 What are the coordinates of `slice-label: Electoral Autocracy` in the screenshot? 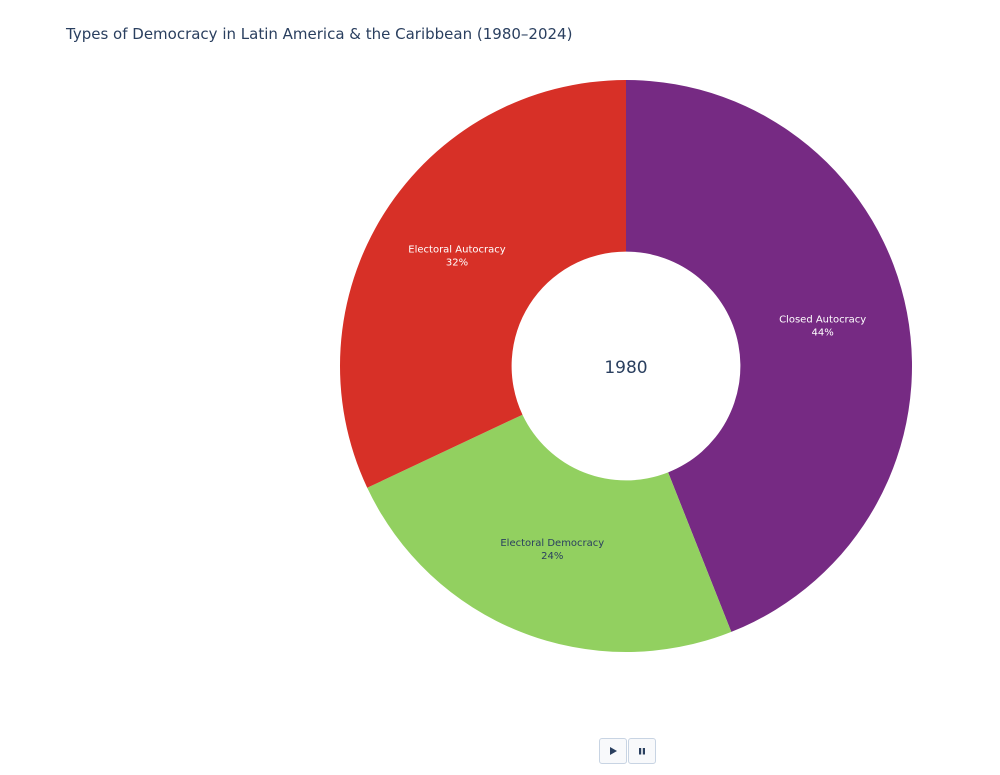 It's located at (456, 250).